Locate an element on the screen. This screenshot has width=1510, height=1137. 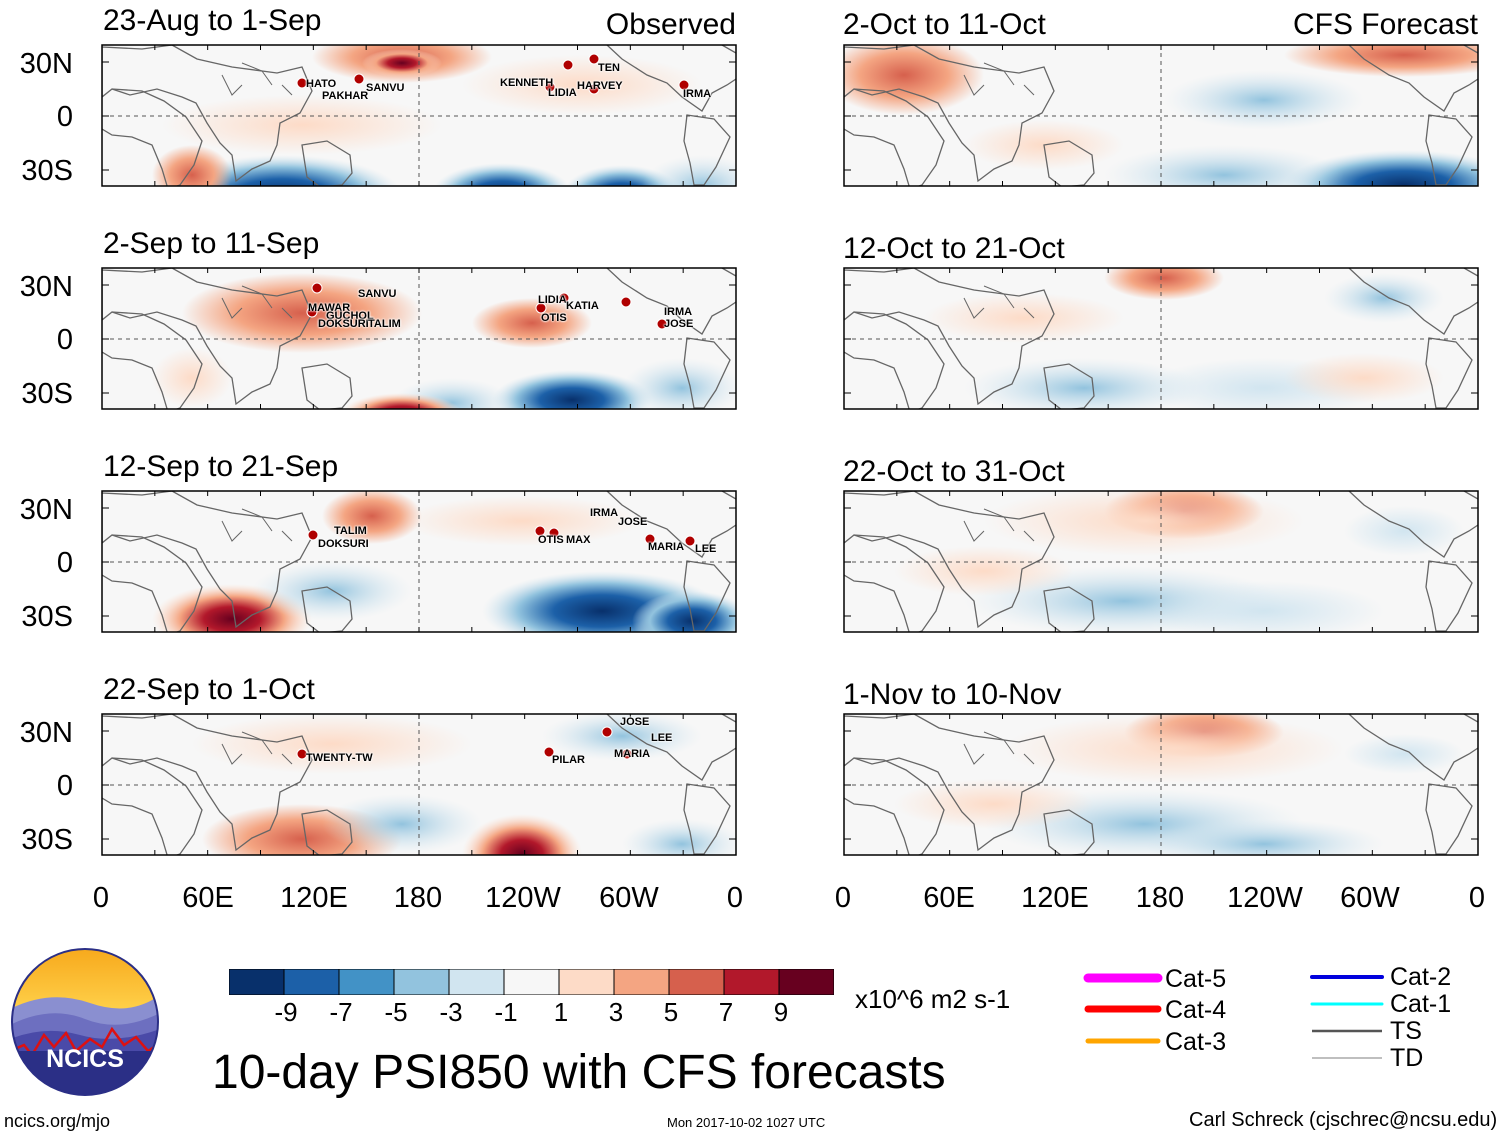
footer-url: ncics.org/mjo is located at coordinates (57, 1121).